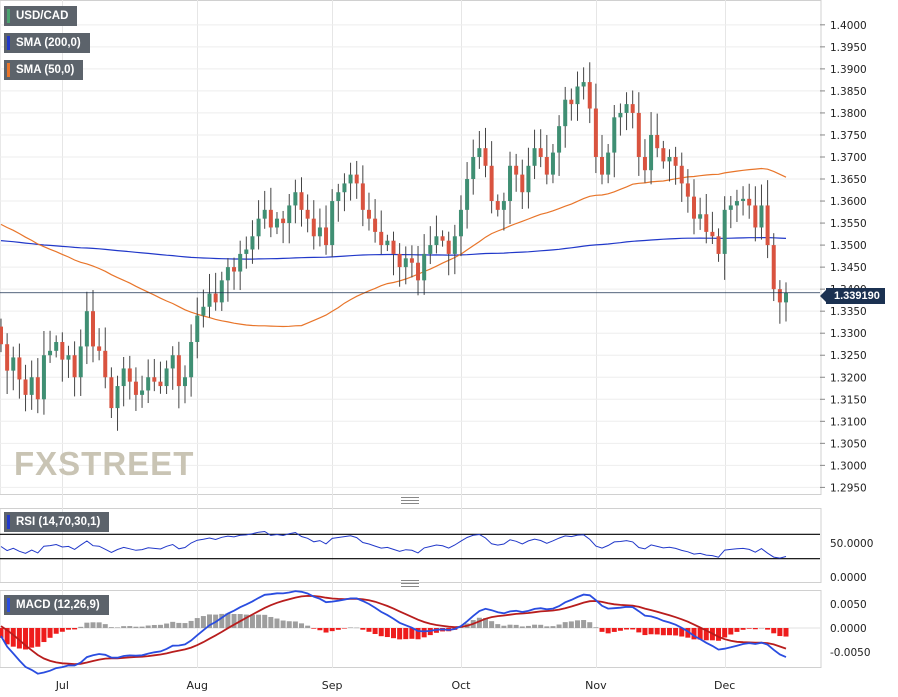  I want to click on legend-sma200-label: SMA (200,0), so click(48, 43).